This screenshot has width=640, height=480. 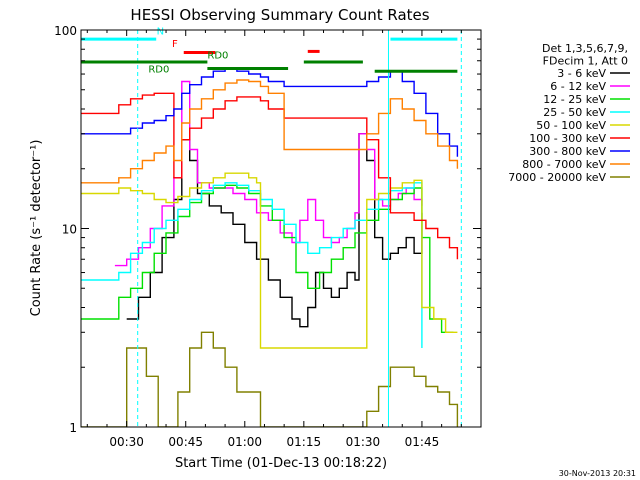 I want to click on y-tick-label: 1, so click(x=73, y=428).